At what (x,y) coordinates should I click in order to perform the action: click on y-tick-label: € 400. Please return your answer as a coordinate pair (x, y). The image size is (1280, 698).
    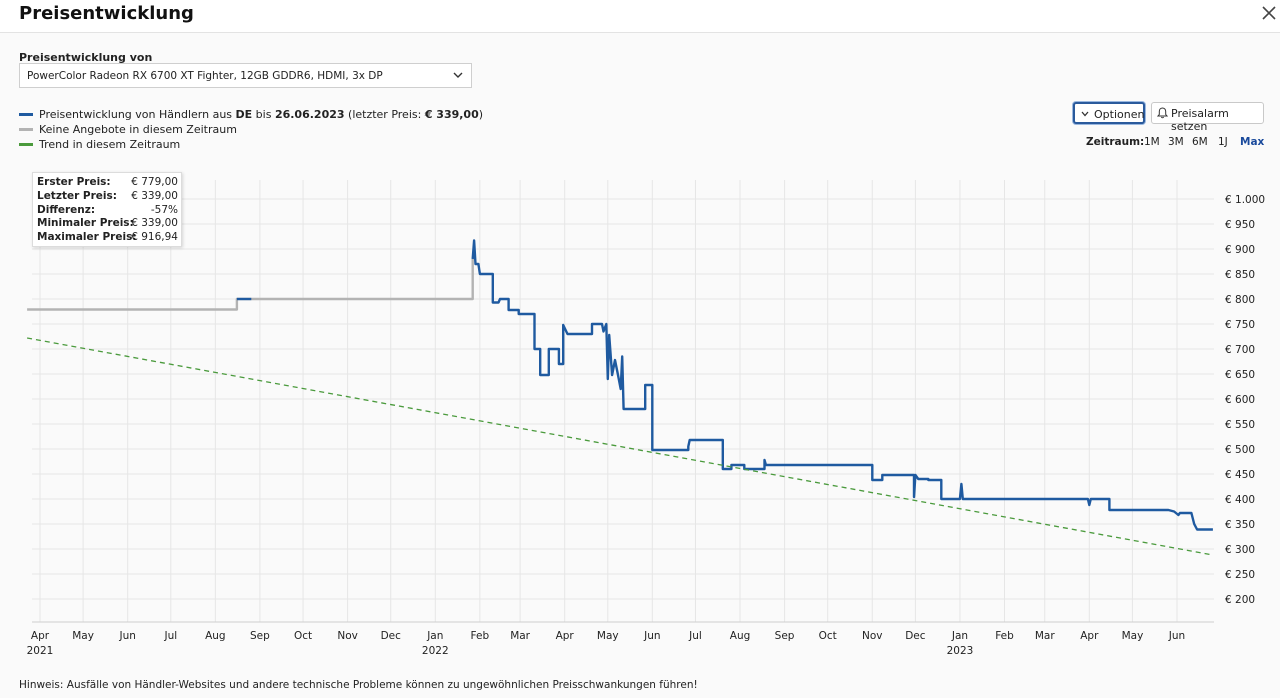
    Looking at the image, I should click on (1240, 500).